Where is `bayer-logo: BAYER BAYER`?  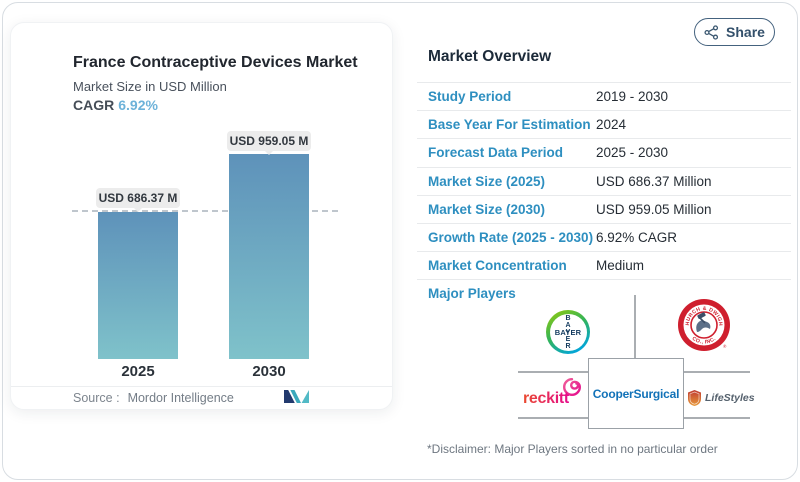
bayer-logo: BAYER BAYER is located at coordinates (568, 332).